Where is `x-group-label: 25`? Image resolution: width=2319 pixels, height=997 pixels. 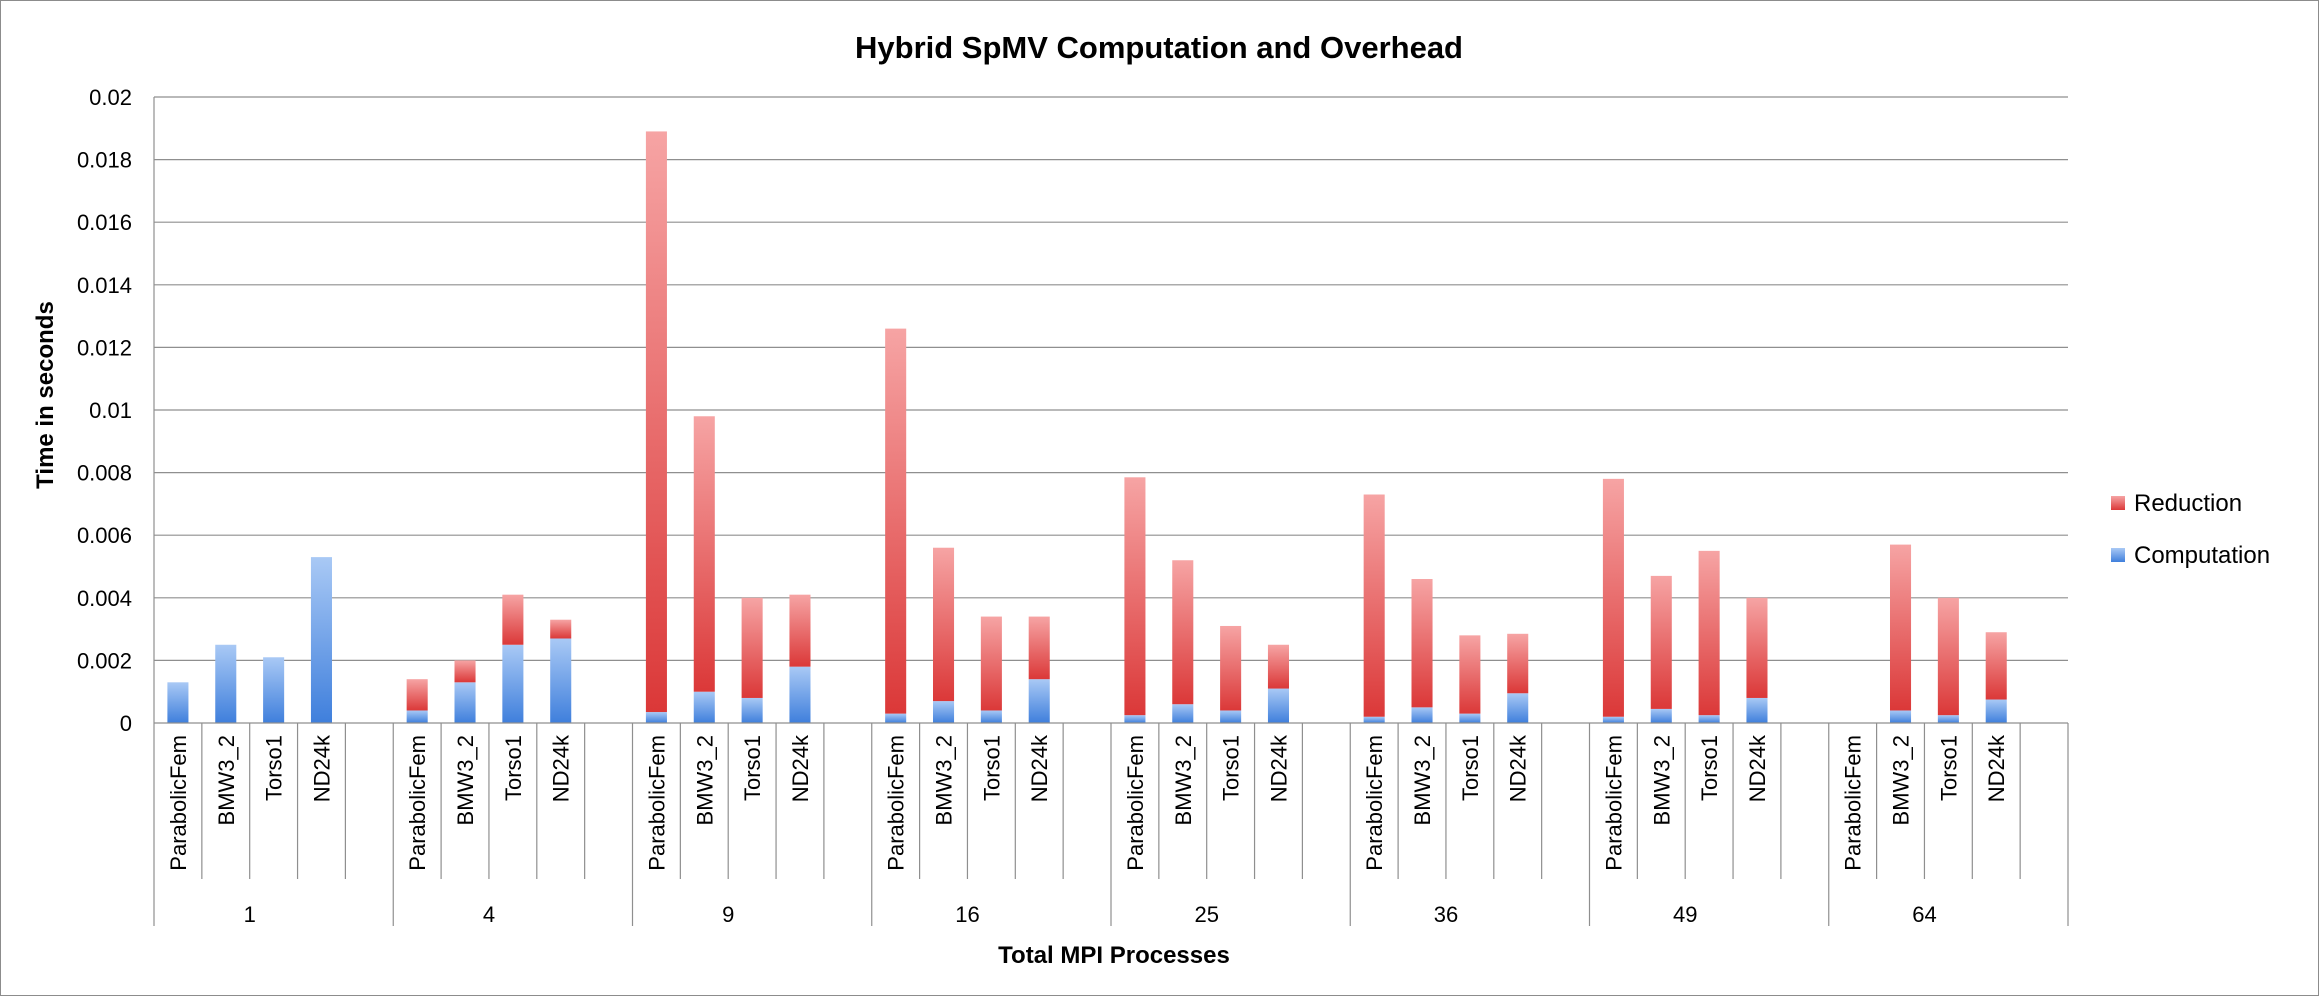 x-group-label: 25 is located at coordinates (1206, 914).